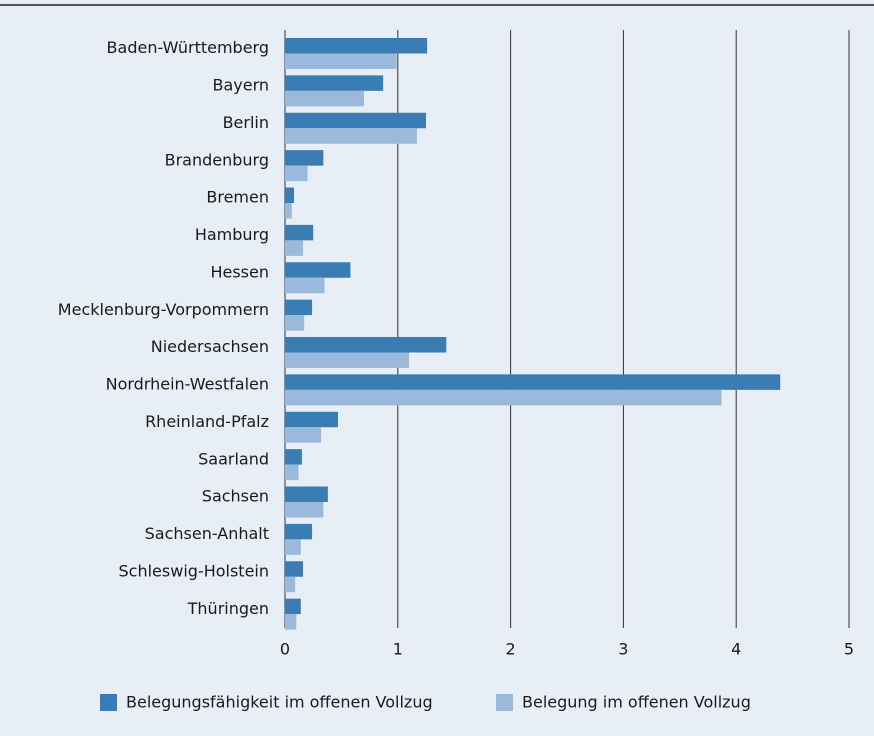  I want to click on y-tick-label: Hessen, so click(239, 271).